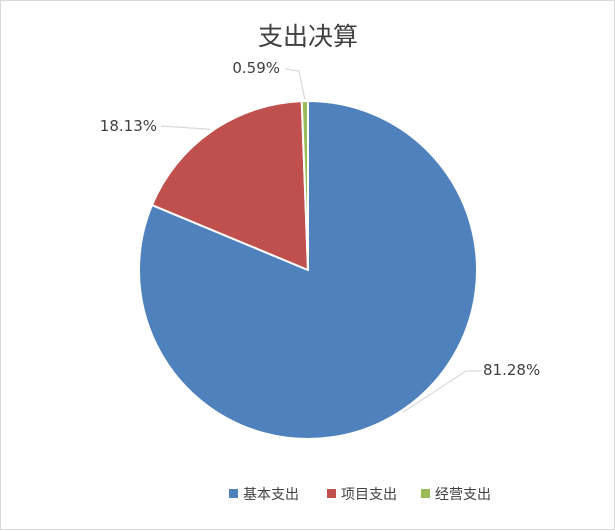 This screenshot has height=531, width=615. I want to click on legend: 基本支出 项目支出 经营支出, so click(360, 494).